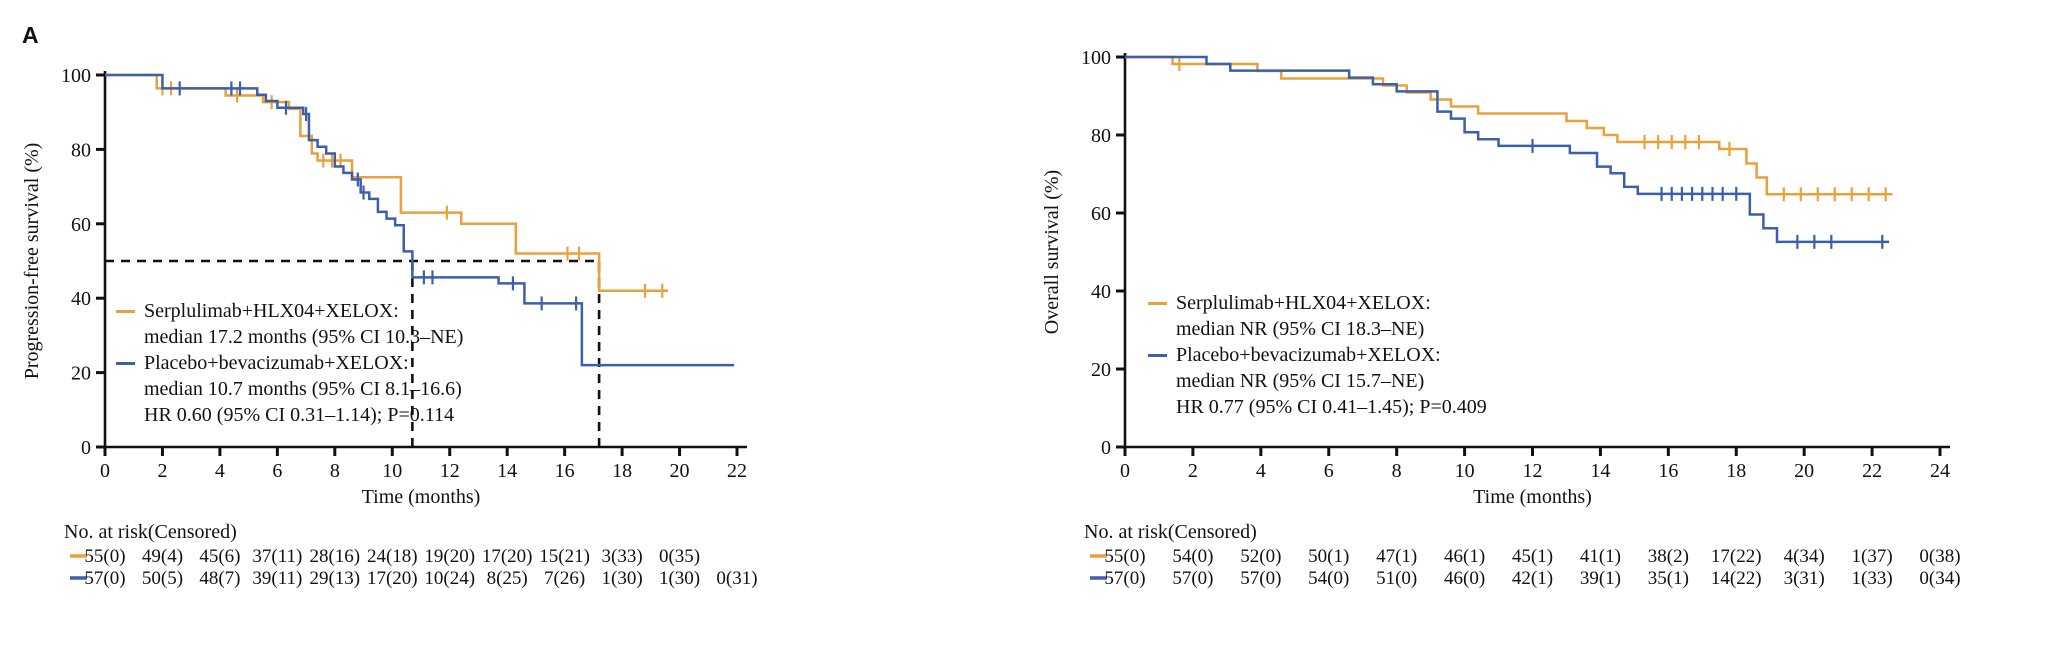 The height and width of the screenshot is (664, 2056). Describe the element at coordinates (334, 556) in the screenshot. I see `risk-table-value: 28(16)` at that location.